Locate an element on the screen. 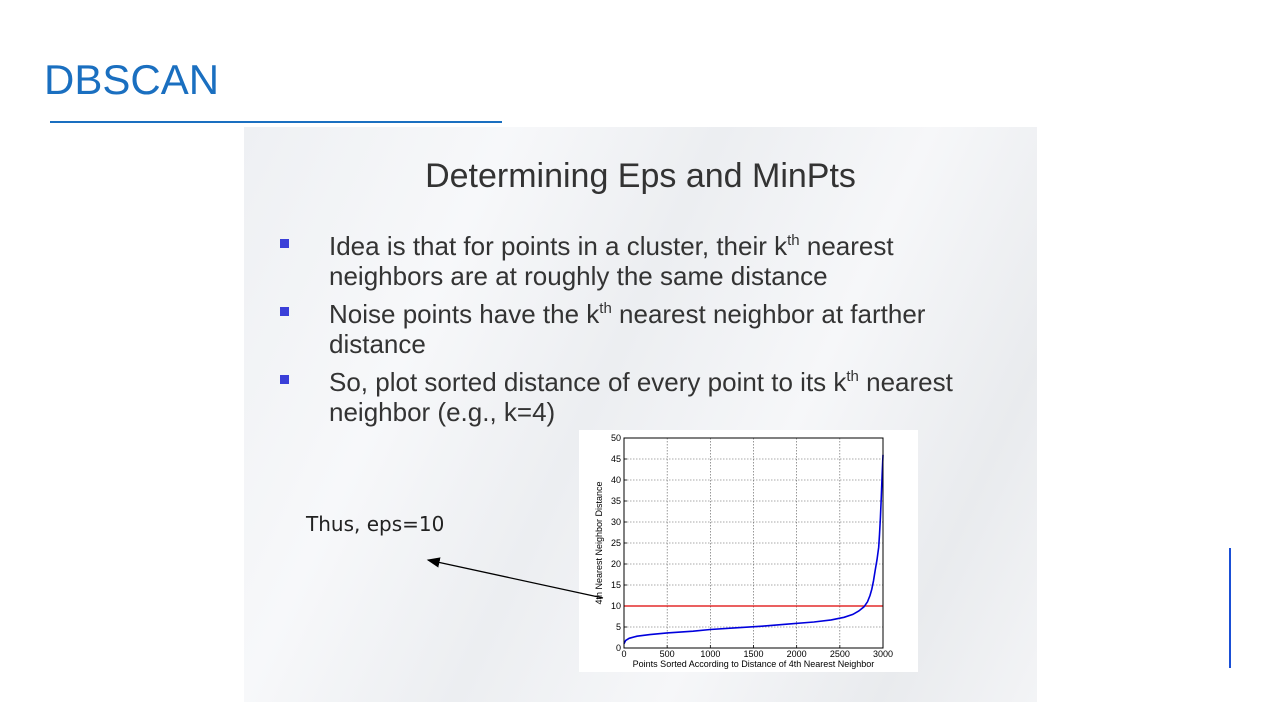 This screenshot has height=722, width=1288. y-tick-label: 20 is located at coordinates (616, 564).